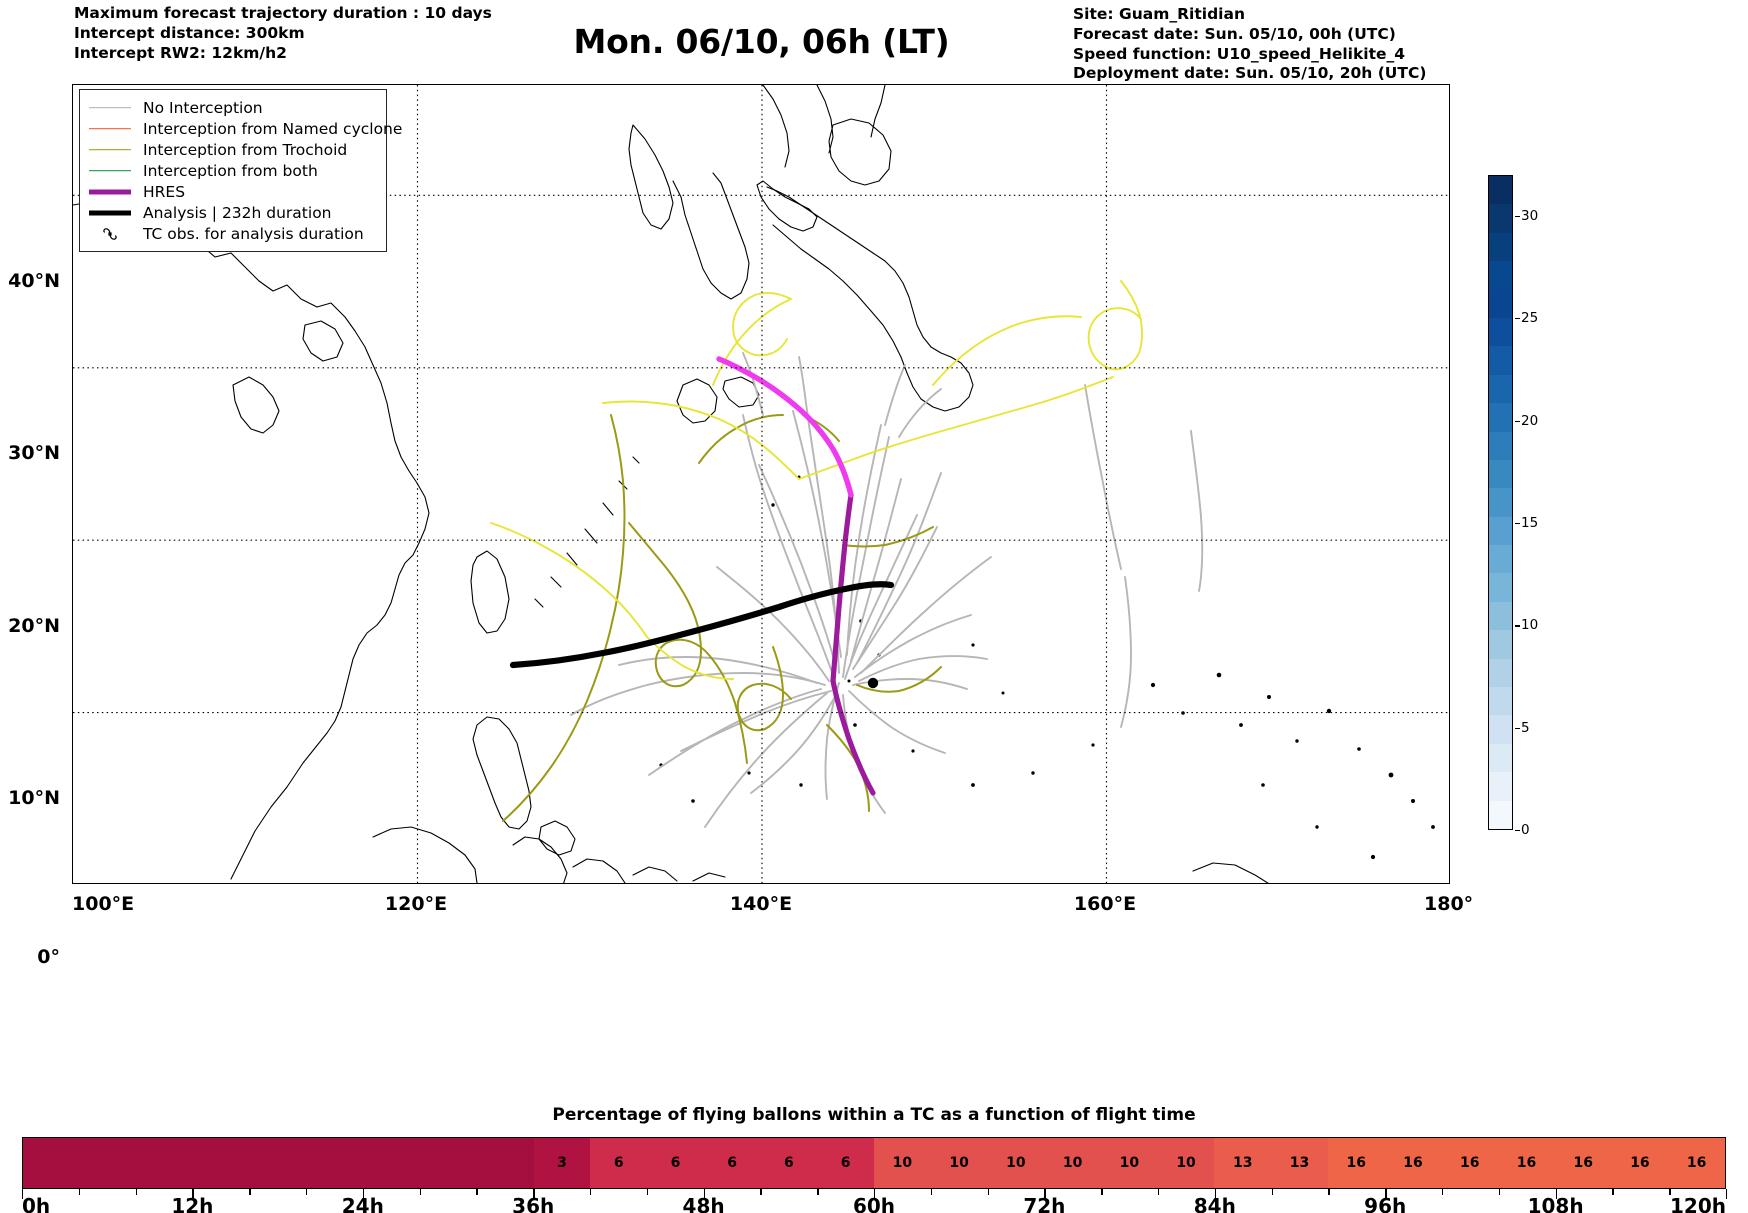 The image size is (1748, 1213). I want to click on legend-item-trochoid: Interception from Trochoid, so click(232, 149).